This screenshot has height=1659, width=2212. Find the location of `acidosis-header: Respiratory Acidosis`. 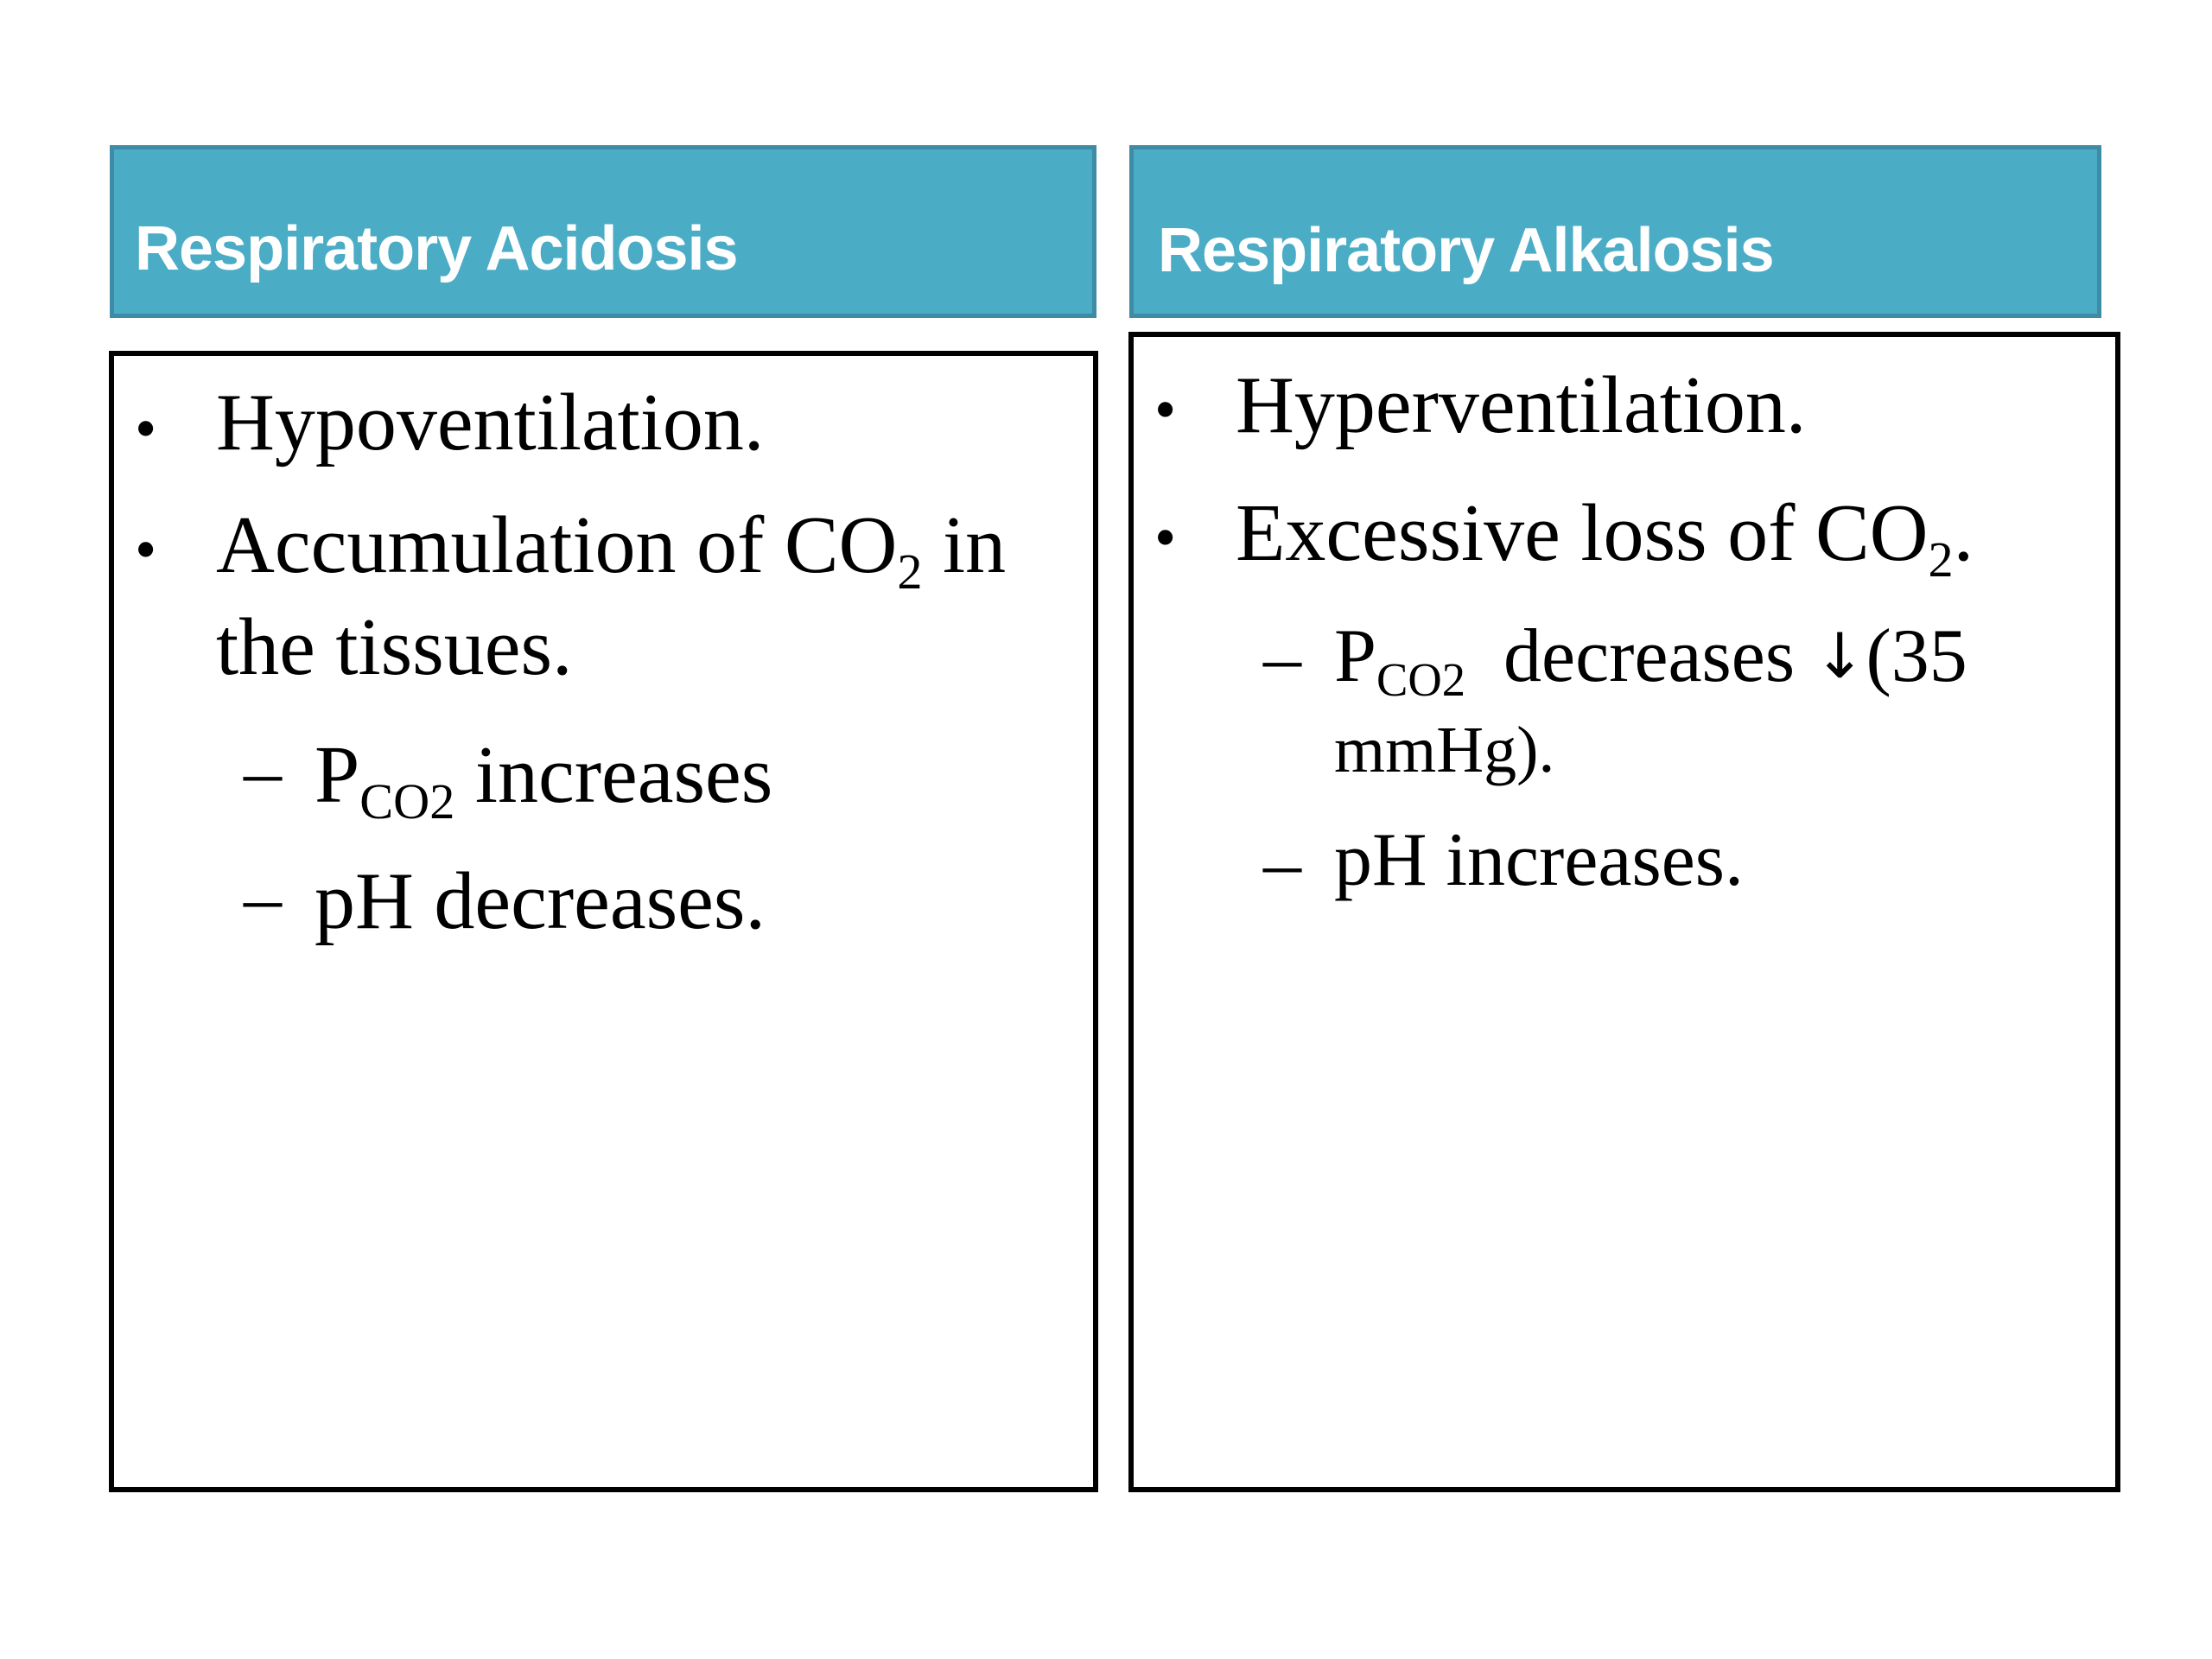

acidosis-header: Respiratory Acidosis is located at coordinates (603, 232).